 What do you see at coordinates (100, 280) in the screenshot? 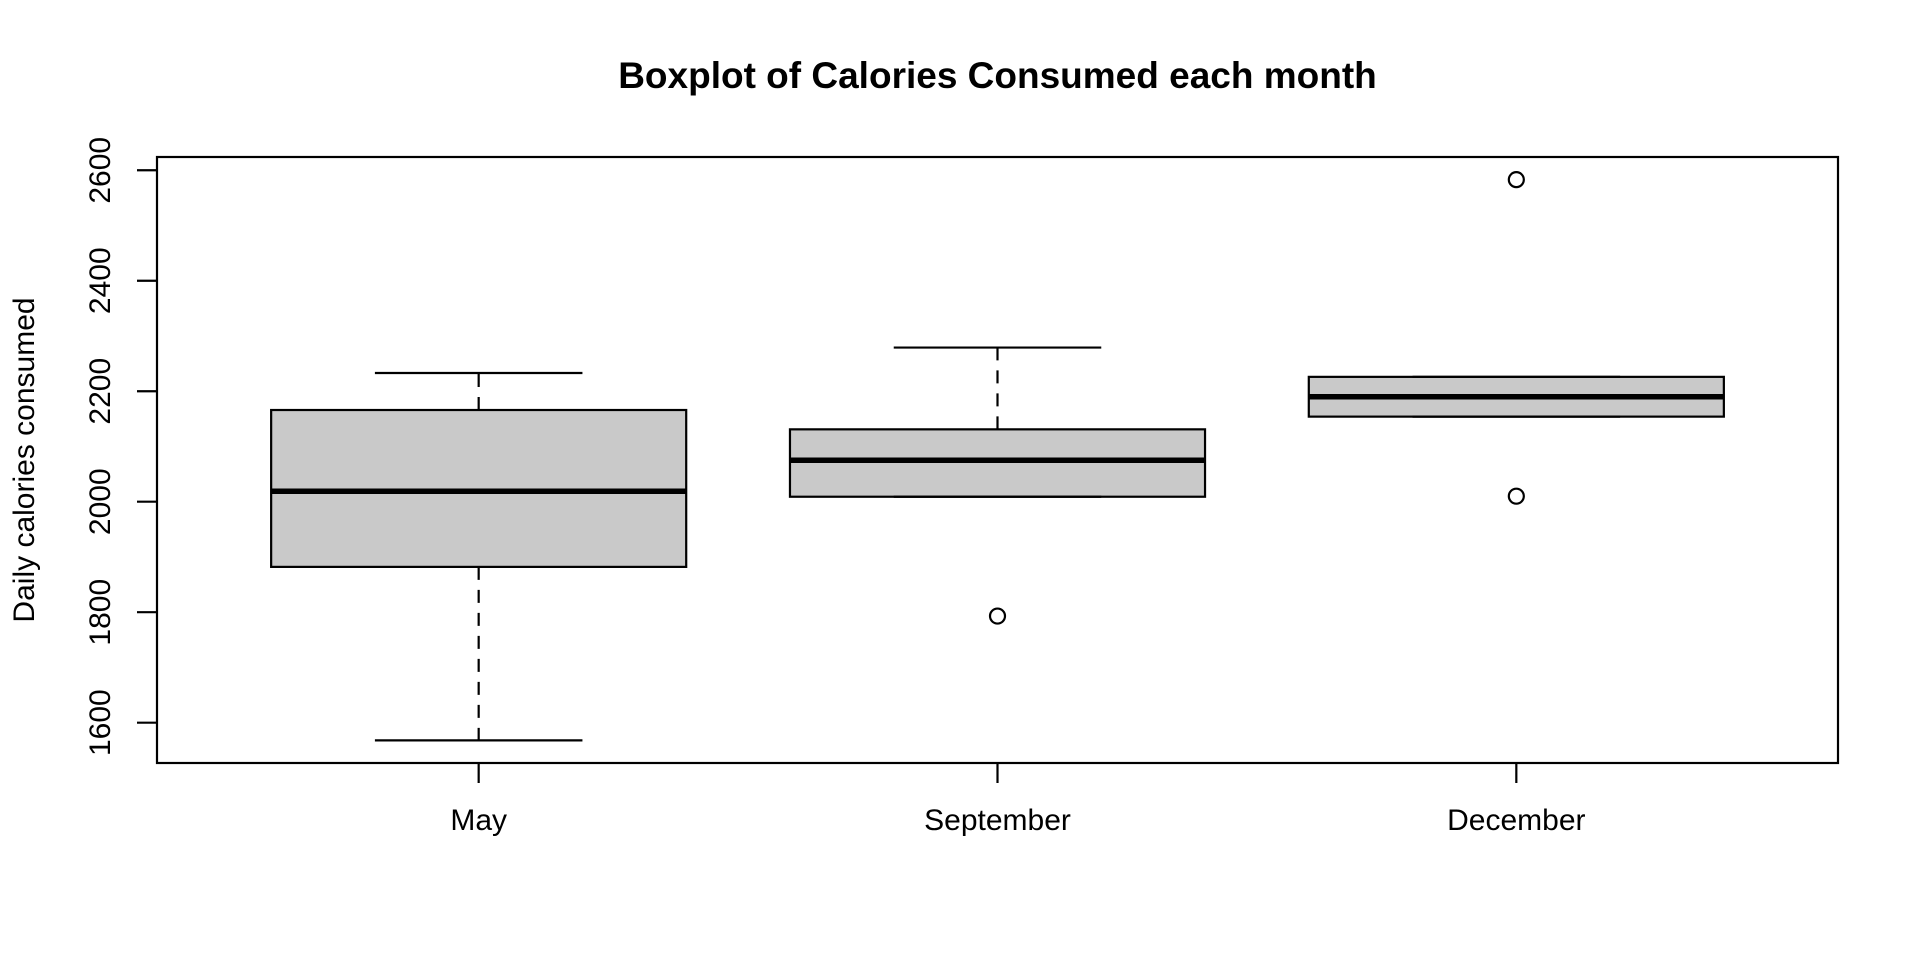
I see `y-tick-label: 2400` at bounding box center [100, 280].